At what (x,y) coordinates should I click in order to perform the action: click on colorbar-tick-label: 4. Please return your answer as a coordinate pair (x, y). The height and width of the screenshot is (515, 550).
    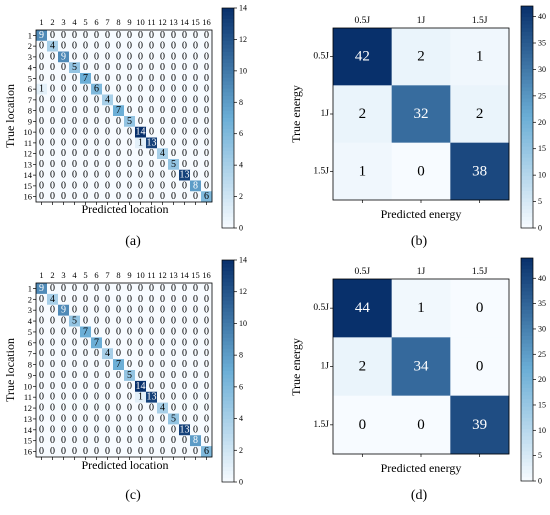
    Looking at the image, I should click on (241, 165).